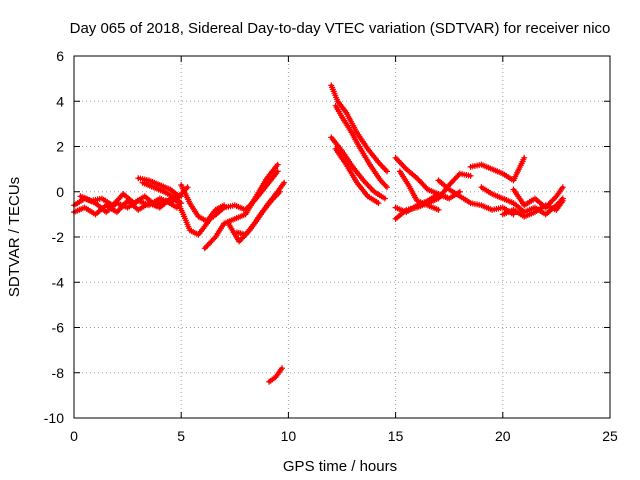  Describe the element at coordinates (340, 466) in the screenshot. I see `x-axis-label: GPS time / hours` at that location.